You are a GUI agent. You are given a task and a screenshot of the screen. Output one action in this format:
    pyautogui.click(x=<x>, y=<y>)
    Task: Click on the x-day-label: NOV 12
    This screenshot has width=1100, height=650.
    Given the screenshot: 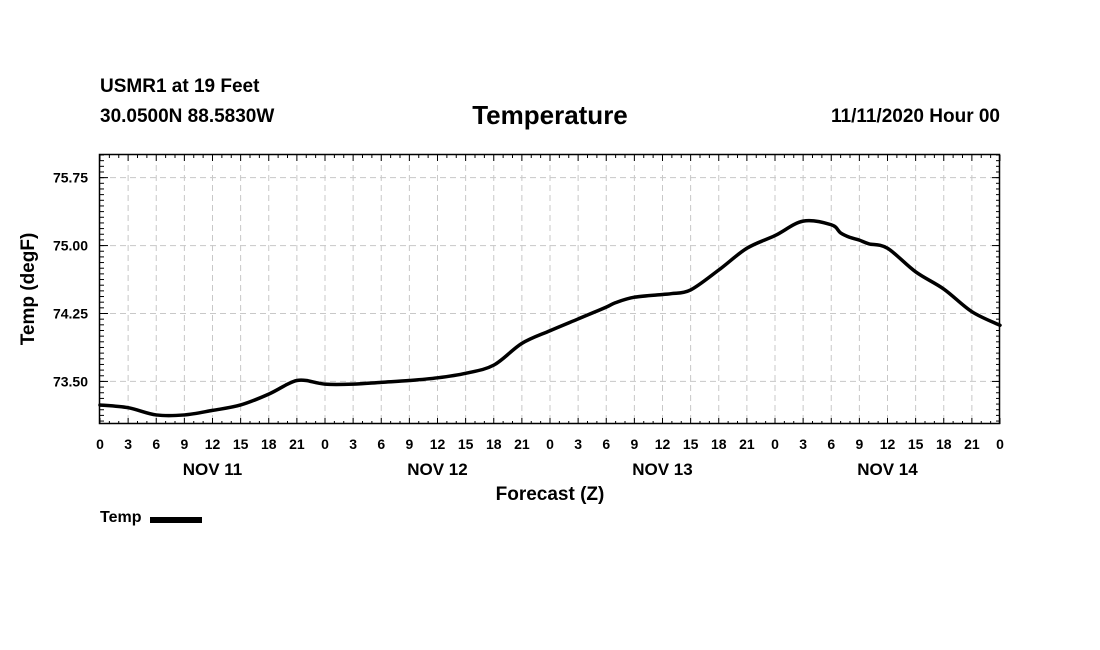 What is the action you would take?
    pyautogui.click(x=437, y=469)
    